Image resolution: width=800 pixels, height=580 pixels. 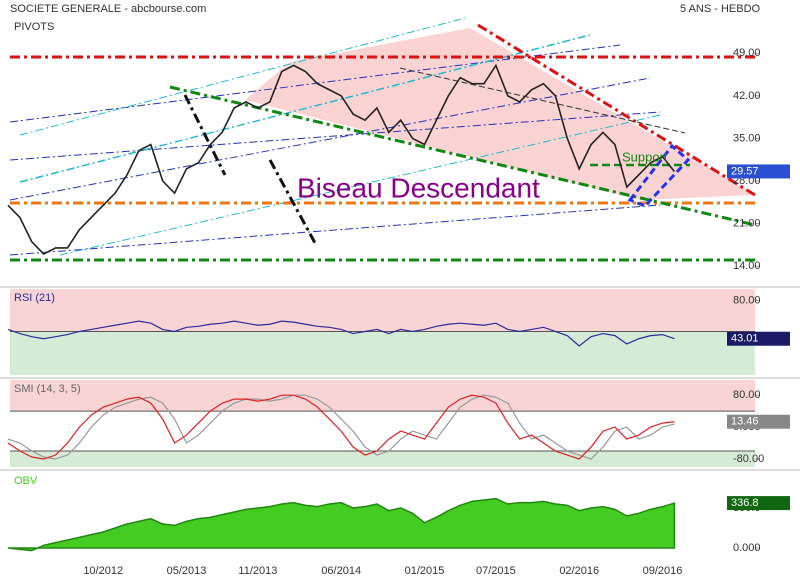 I want to click on x-tick-label: 05/2013, so click(x=187, y=571).